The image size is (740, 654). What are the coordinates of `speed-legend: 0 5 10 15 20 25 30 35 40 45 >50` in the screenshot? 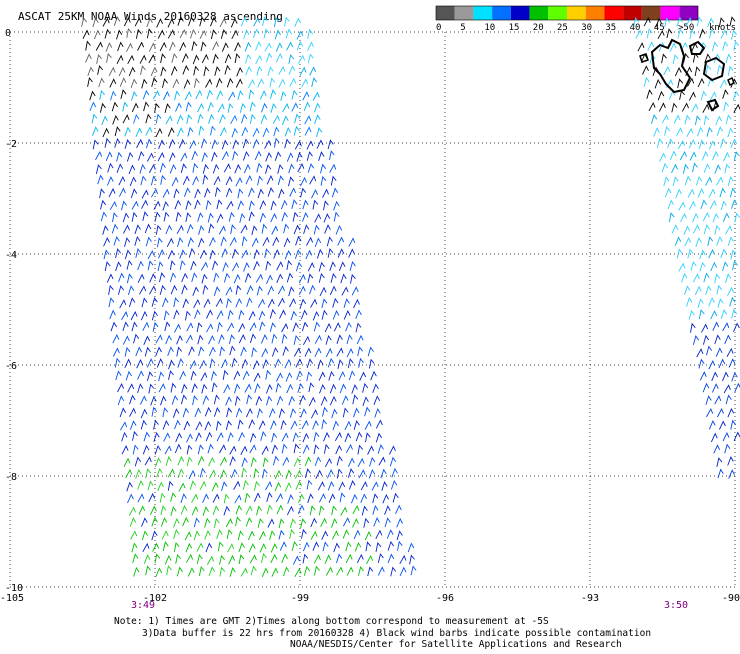 It's located at (567, 19).